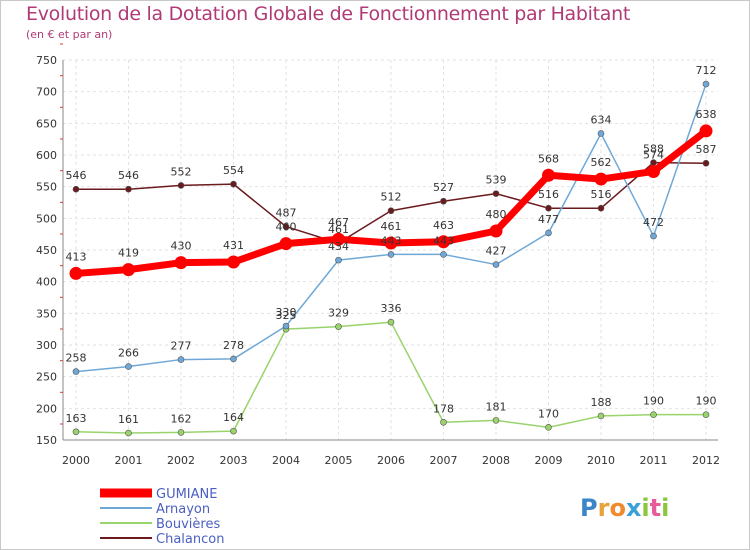 The image size is (750, 550). I want to click on data-label: 330, so click(286, 312).